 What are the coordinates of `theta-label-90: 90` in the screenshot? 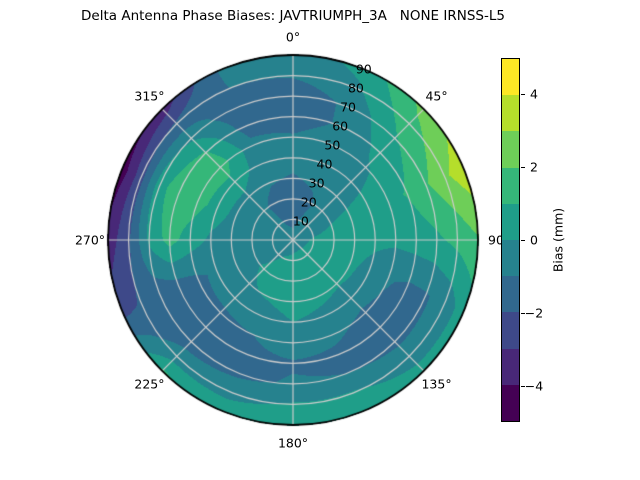 It's located at (496, 240).